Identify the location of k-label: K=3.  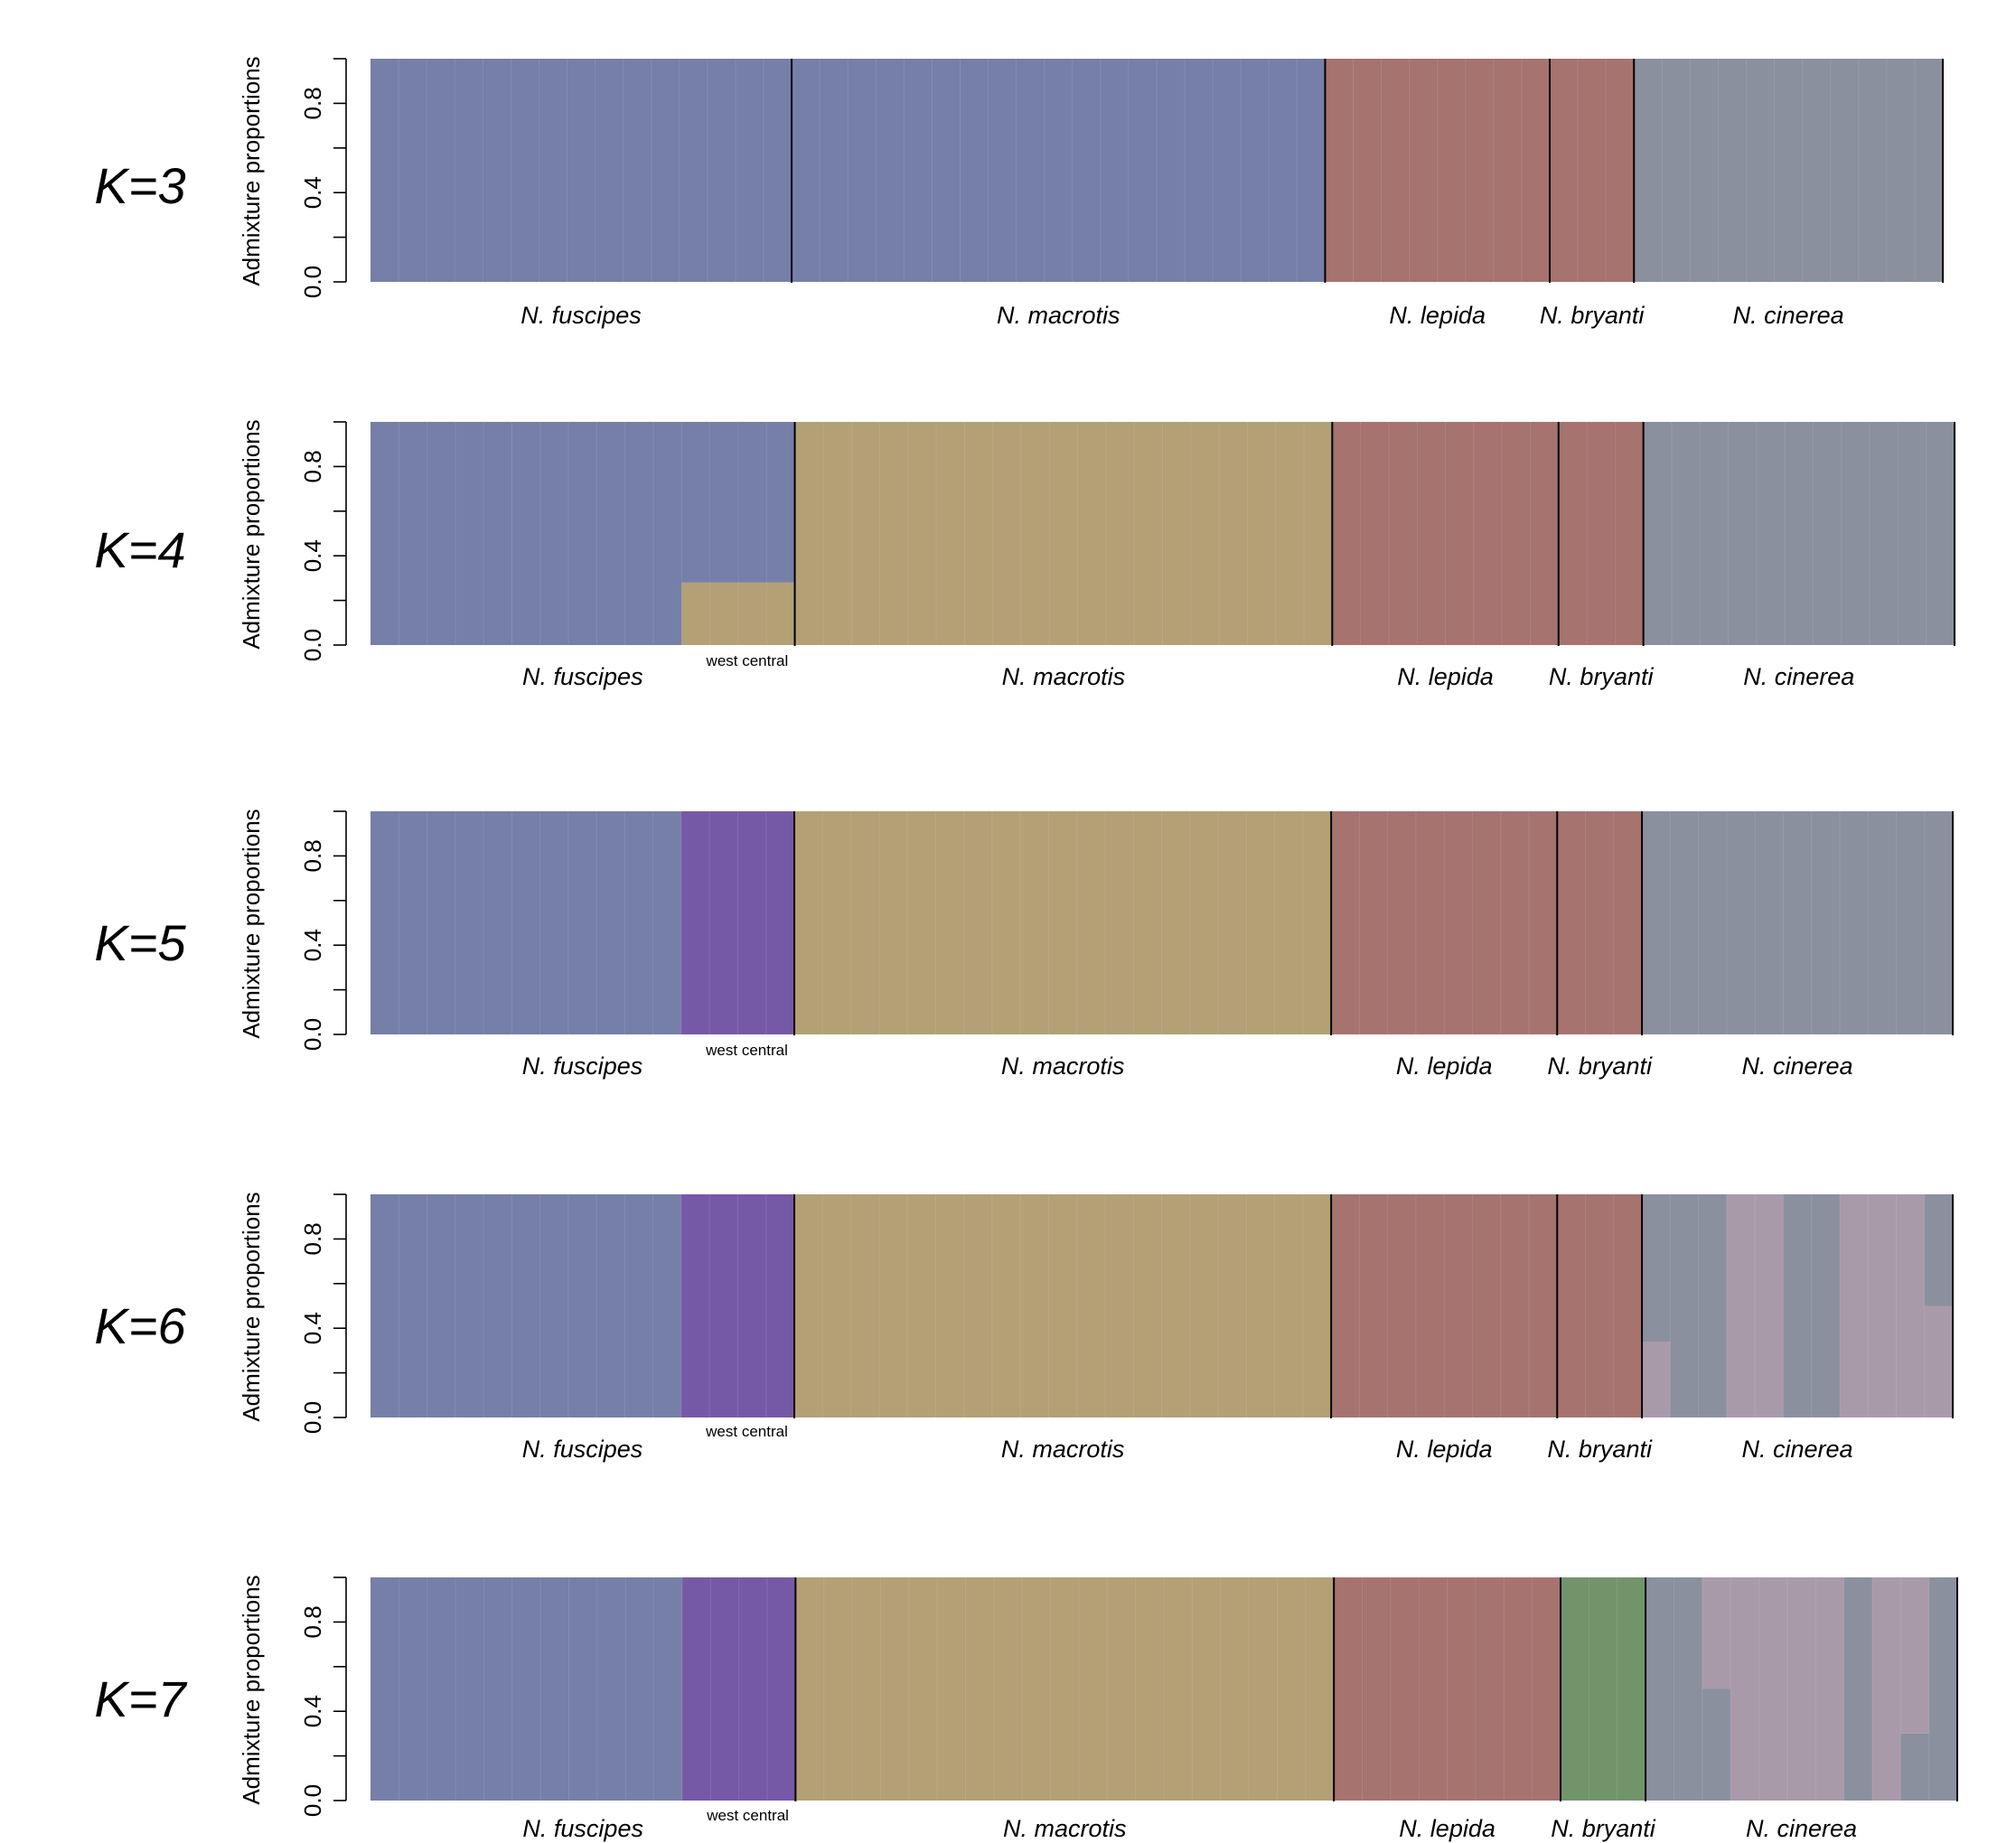
(139, 185).